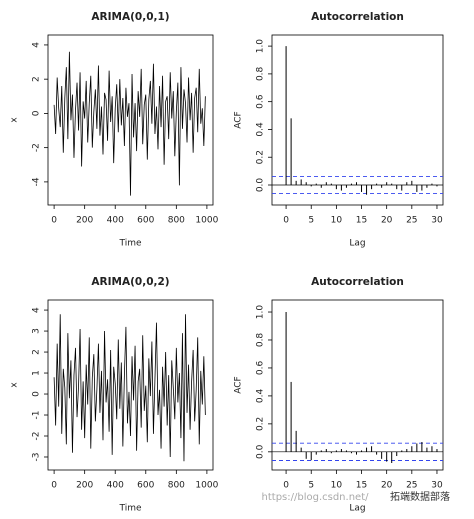 The width and height of the screenshot is (474, 519). Describe the element at coordinates (37, 373) in the screenshot. I see `y-tick-label: 1` at that location.